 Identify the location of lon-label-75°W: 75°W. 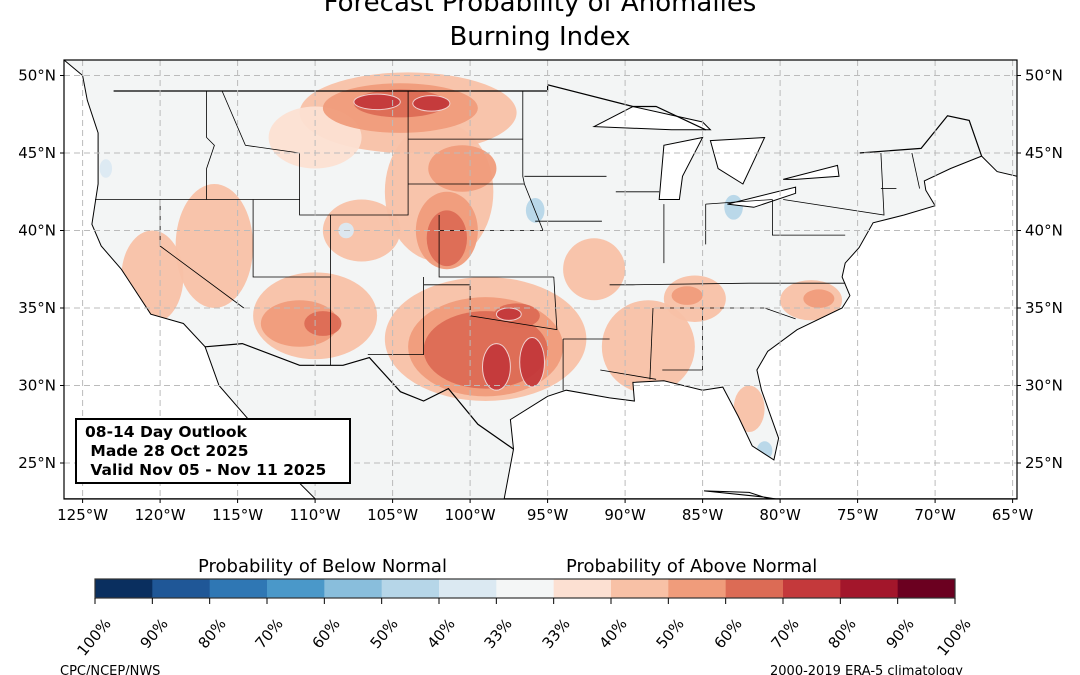
(858, 515).